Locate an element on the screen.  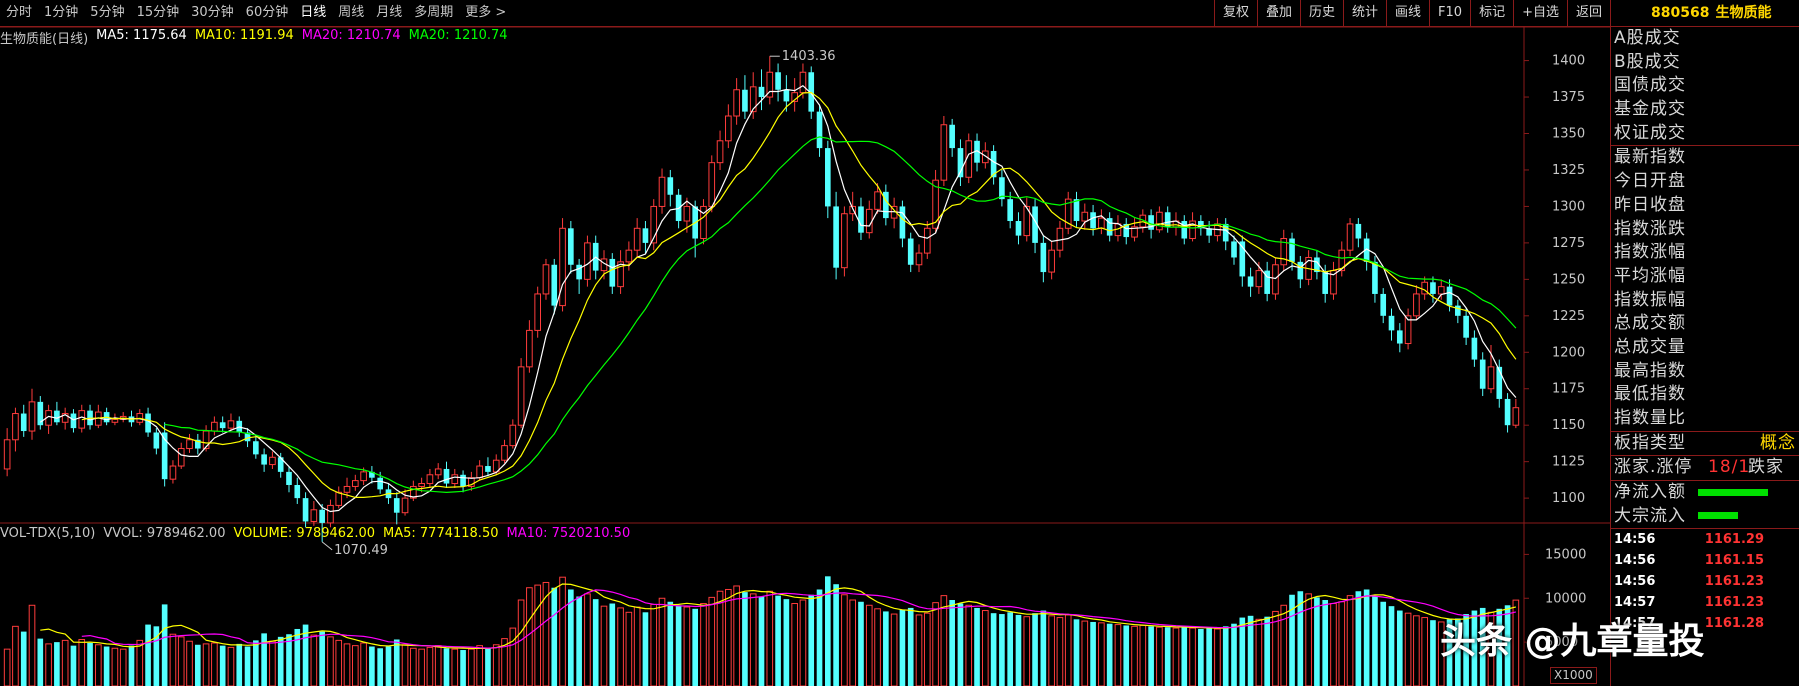
stat-row-9: 最高指数 is located at coordinates (1650, 370).